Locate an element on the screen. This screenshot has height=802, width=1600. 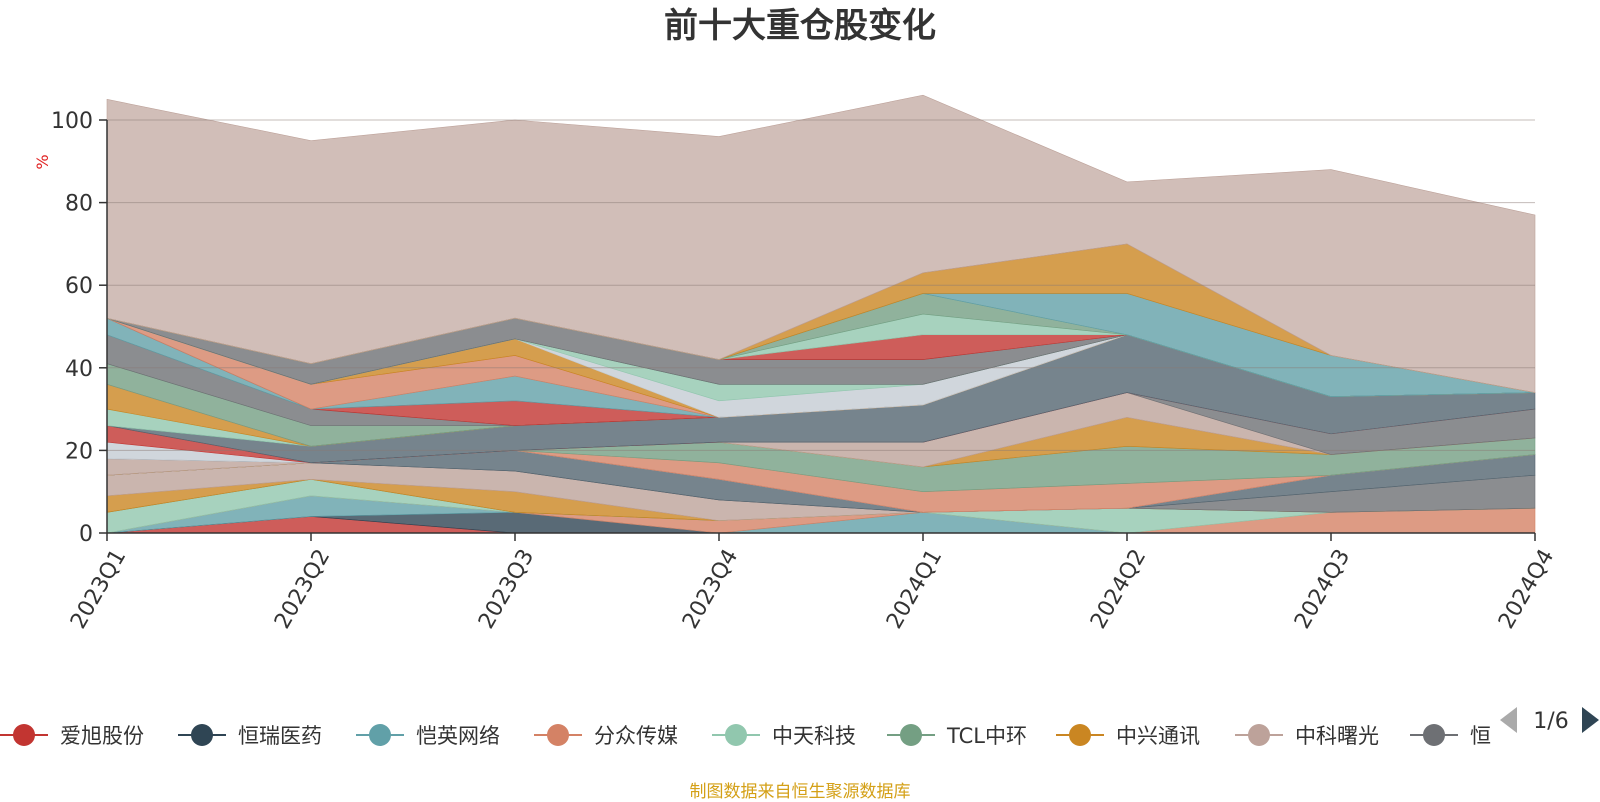
legend-item: 恒瑞医药 is located at coordinates (250, 736).